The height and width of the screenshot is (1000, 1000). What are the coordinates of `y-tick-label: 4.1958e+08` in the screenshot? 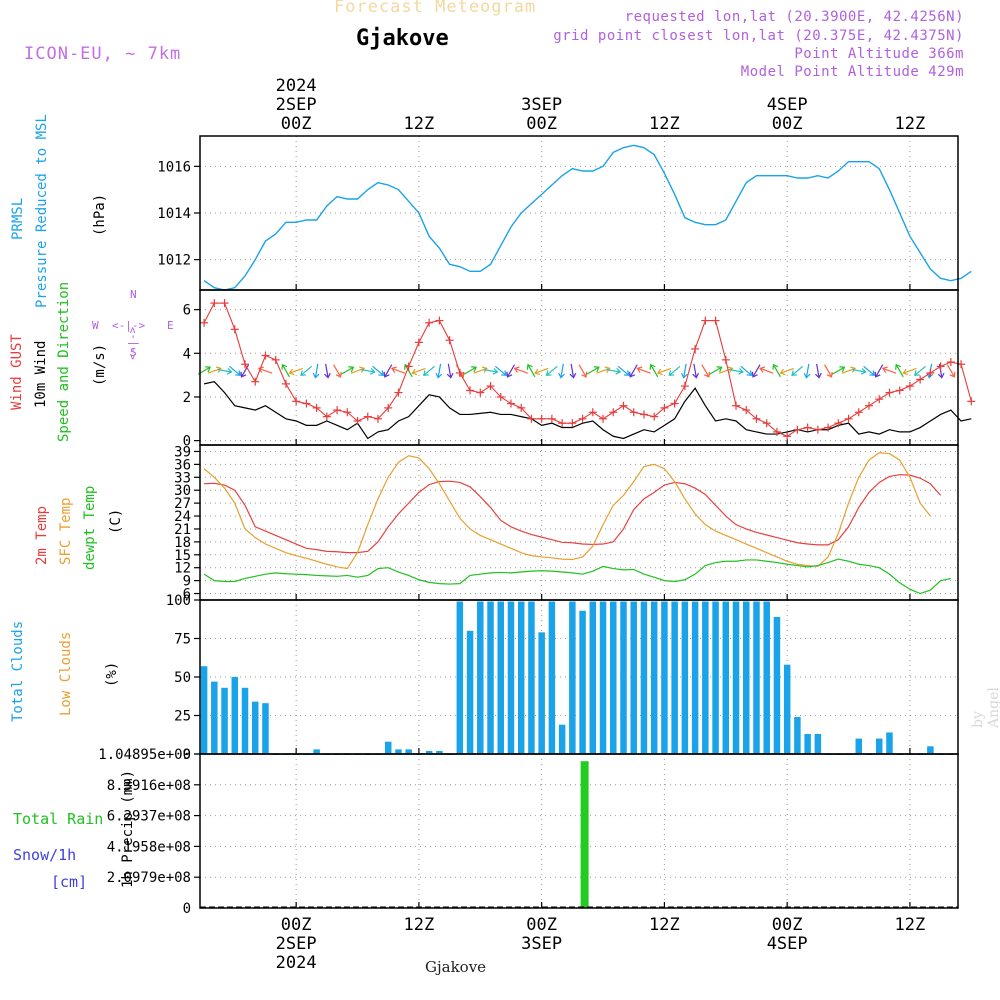 It's located at (149, 847).